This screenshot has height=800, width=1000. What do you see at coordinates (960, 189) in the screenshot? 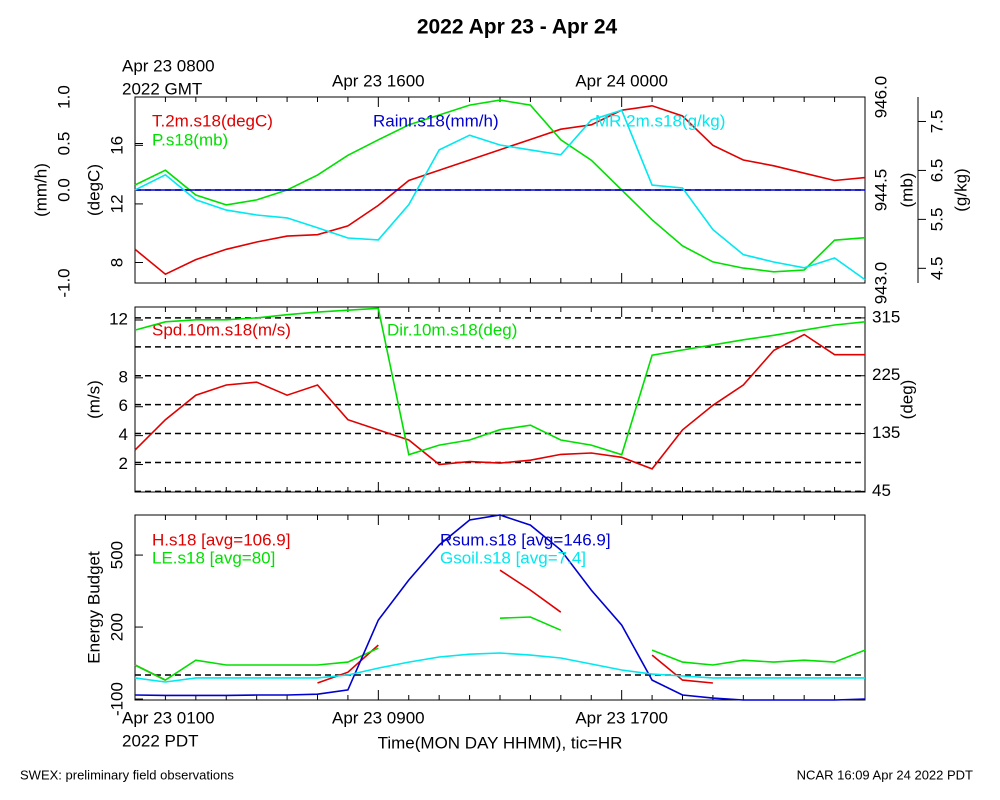
I see `y-axis-label: (g/kg)` at bounding box center [960, 189].